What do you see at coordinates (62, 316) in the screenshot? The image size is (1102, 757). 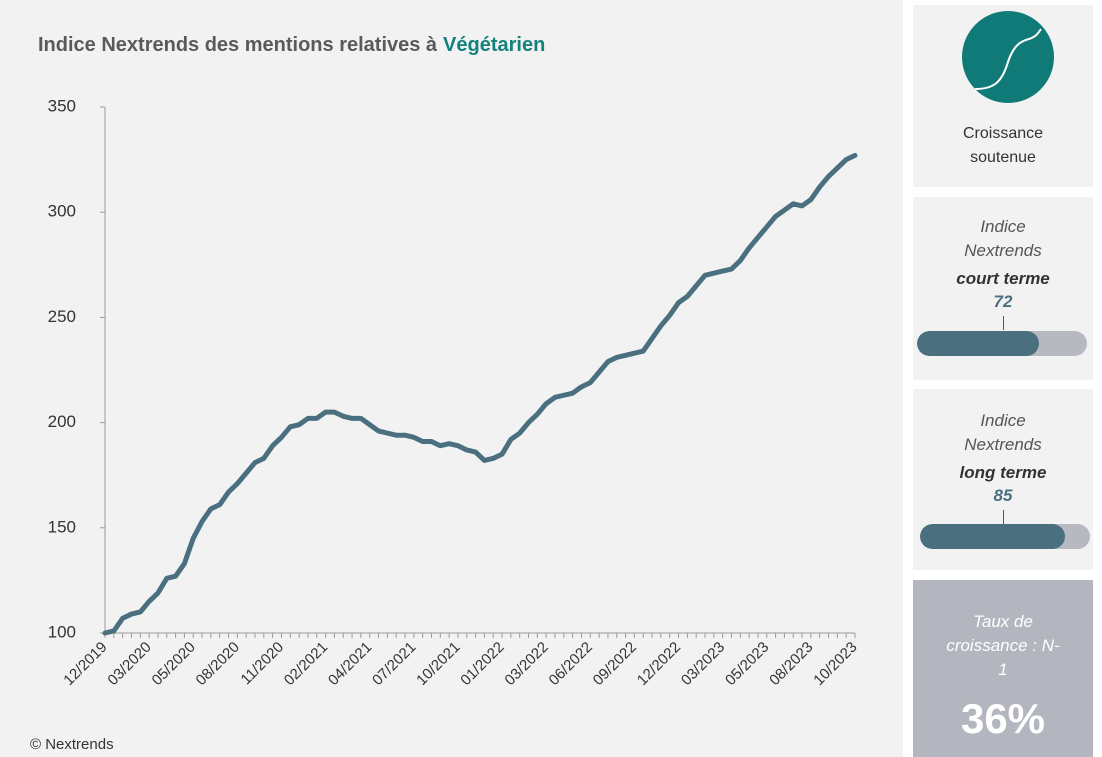 I see `y-tick-label: 250` at bounding box center [62, 316].